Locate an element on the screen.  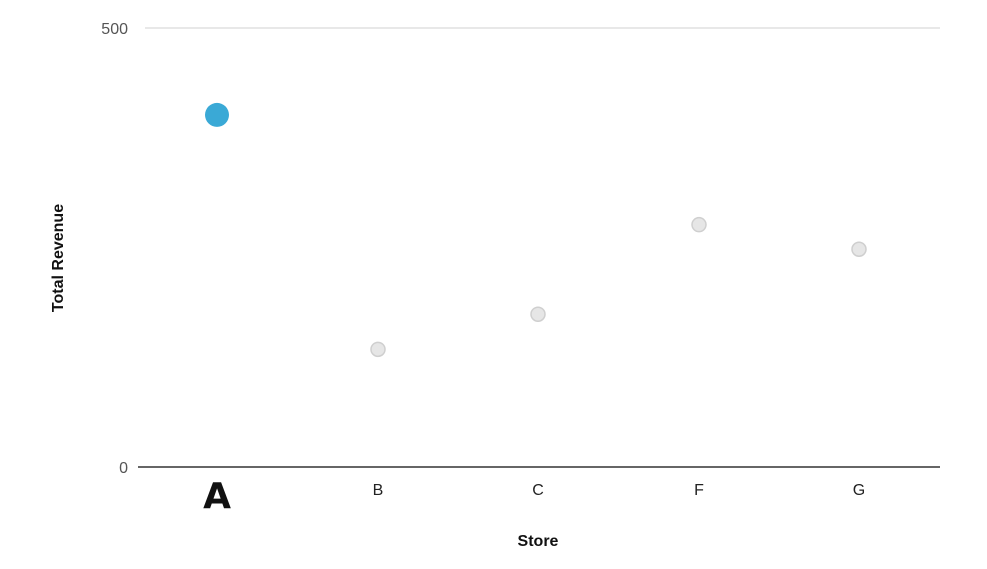
data-point-c is located at coordinates (538, 314).